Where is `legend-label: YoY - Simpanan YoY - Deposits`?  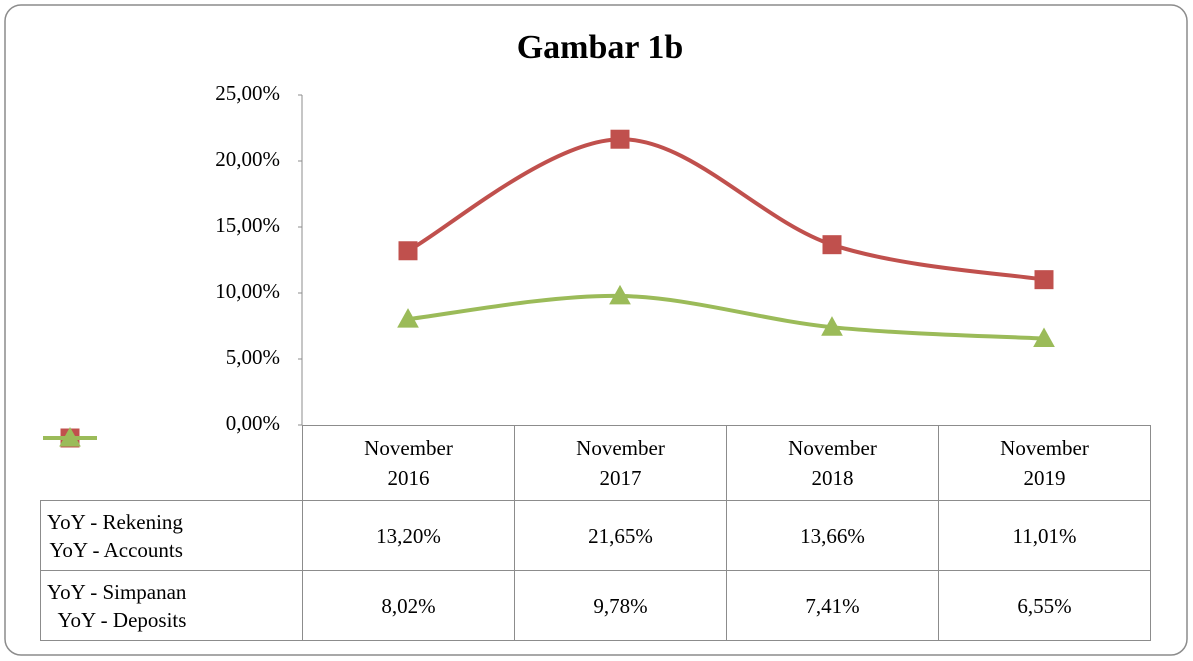 legend-label: YoY - Simpanan YoY - Deposits is located at coordinates (117, 605).